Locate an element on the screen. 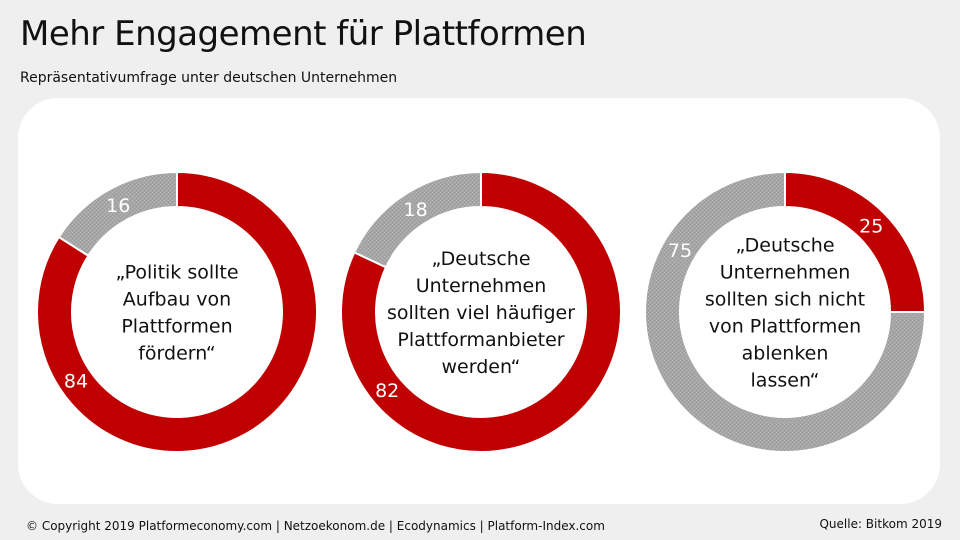  center-label-line: fördern“ is located at coordinates (177, 354).